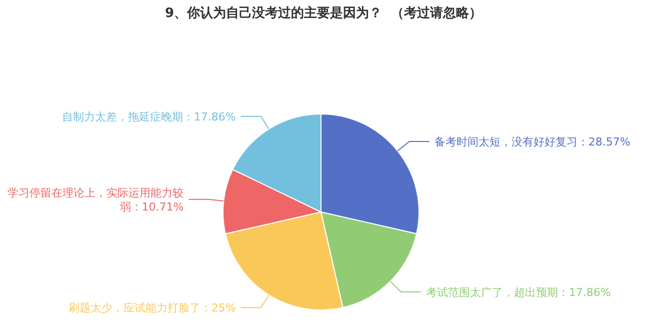 This screenshot has height=322, width=647. I want to click on slice-label: 自制力太差，拖延症晚期：17.86%, so click(149, 117).